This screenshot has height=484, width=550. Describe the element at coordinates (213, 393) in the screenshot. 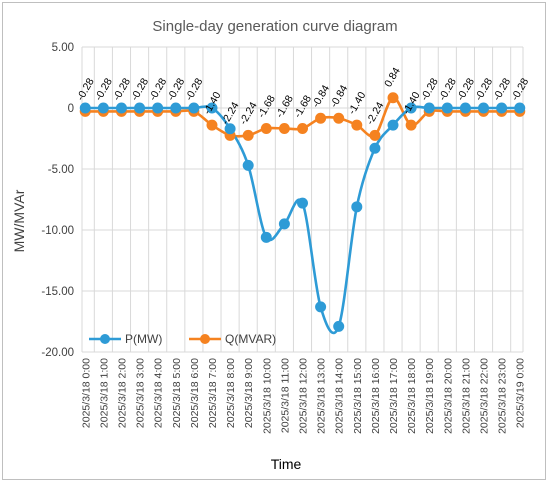

I see `x-tick-label: 2025/3/18 7:00` at that location.